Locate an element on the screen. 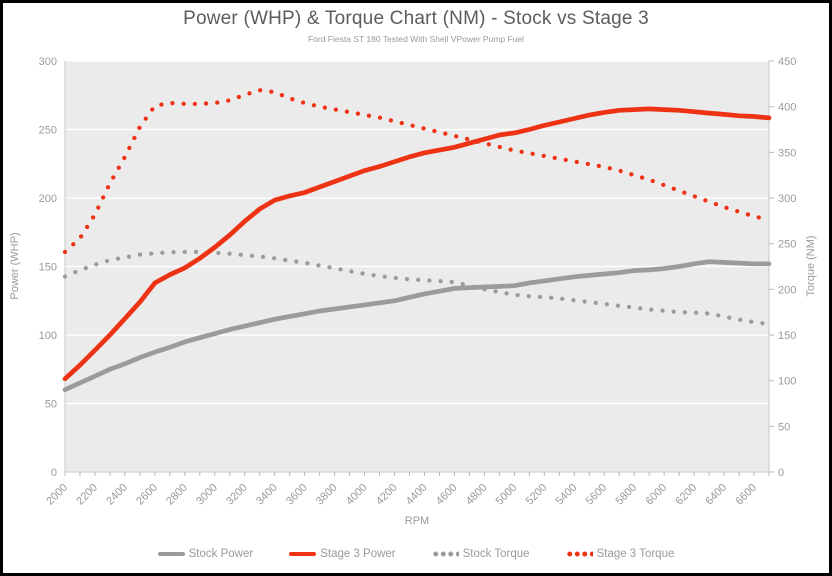  y-left-axis-title: Power (WHP) is located at coordinates (15, 265).